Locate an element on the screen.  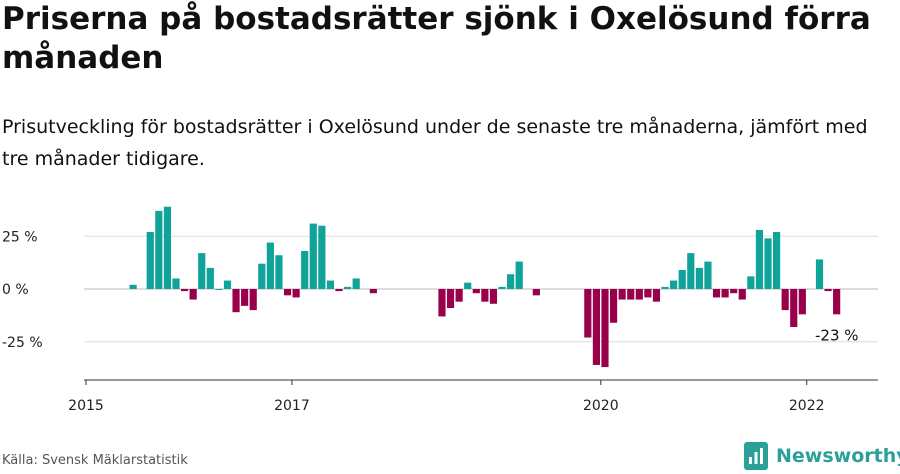
newsworthy-logo-icon is located at coordinates (756, 456).